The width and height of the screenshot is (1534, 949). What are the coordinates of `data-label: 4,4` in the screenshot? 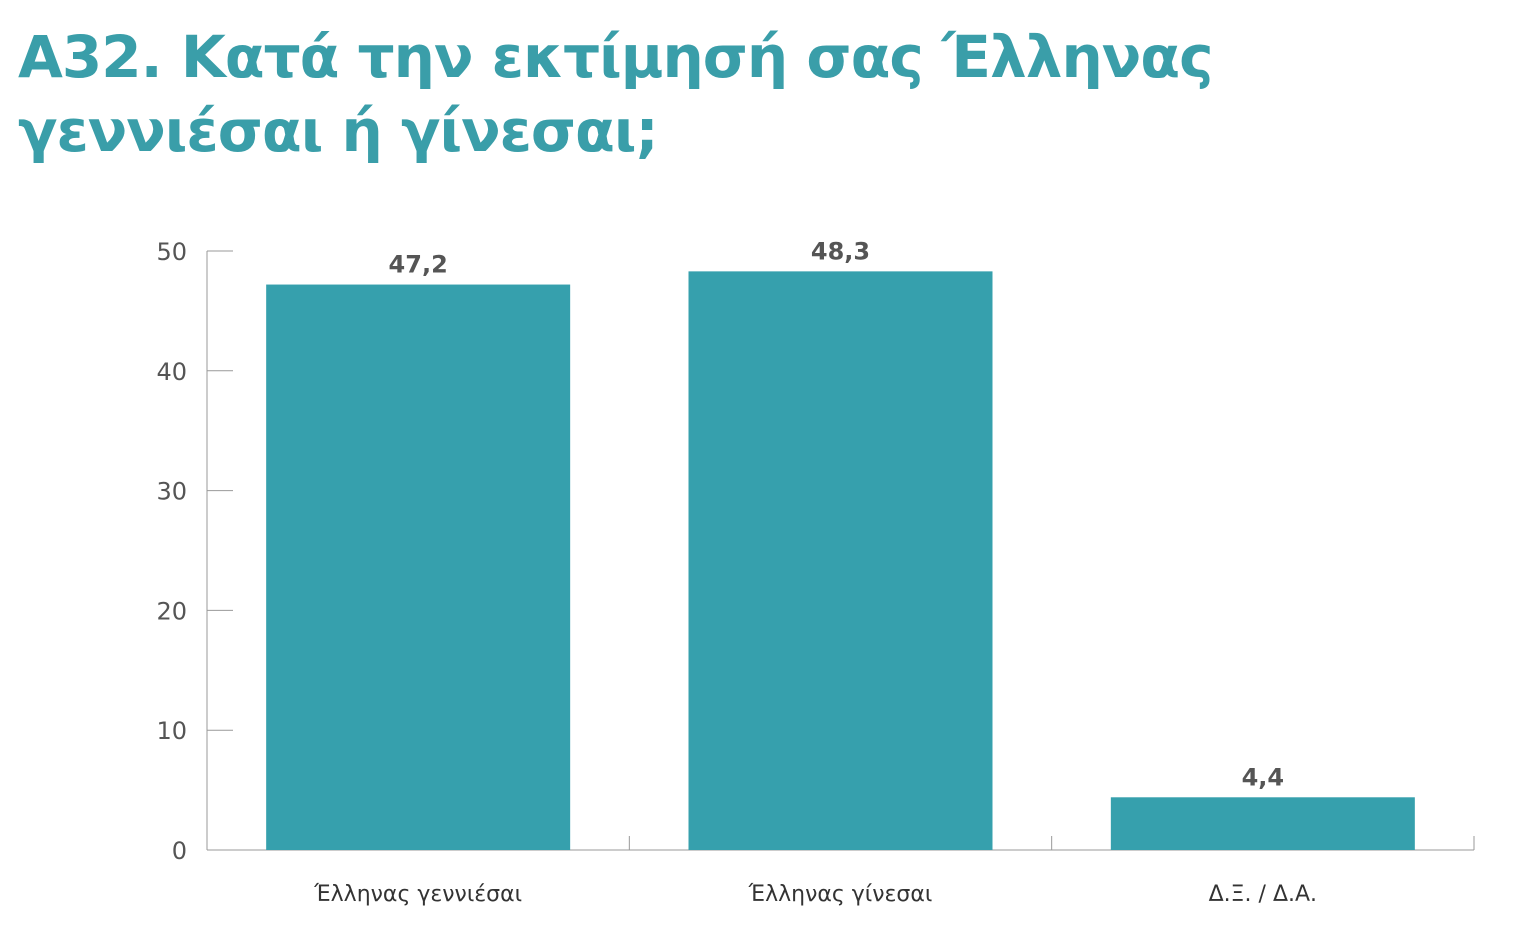 It's located at (1263, 777).